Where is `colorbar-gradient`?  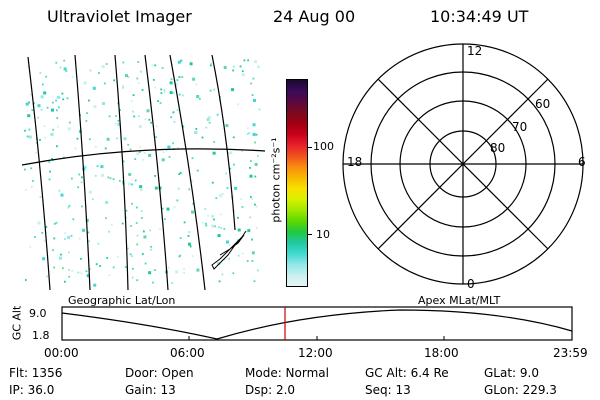 colorbar-gradient is located at coordinates (297, 183).